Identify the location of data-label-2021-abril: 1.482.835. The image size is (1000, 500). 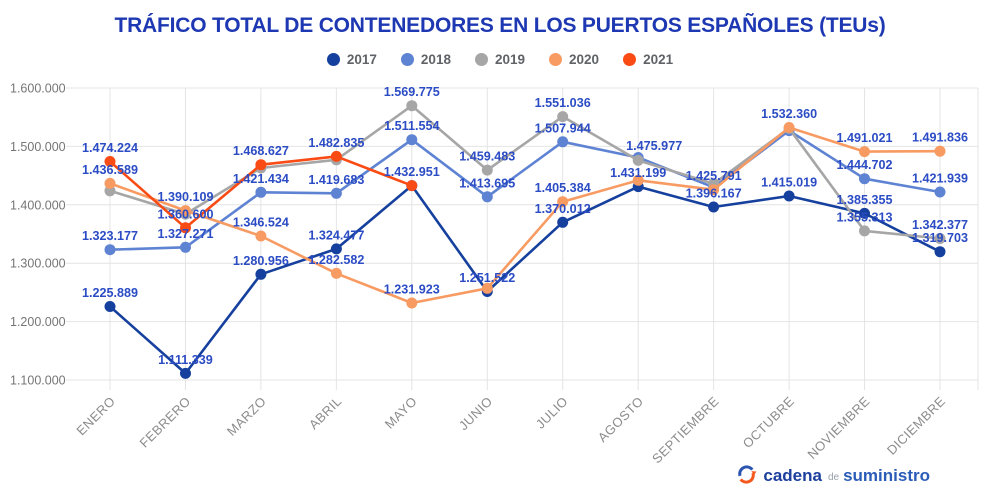
(336, 143).